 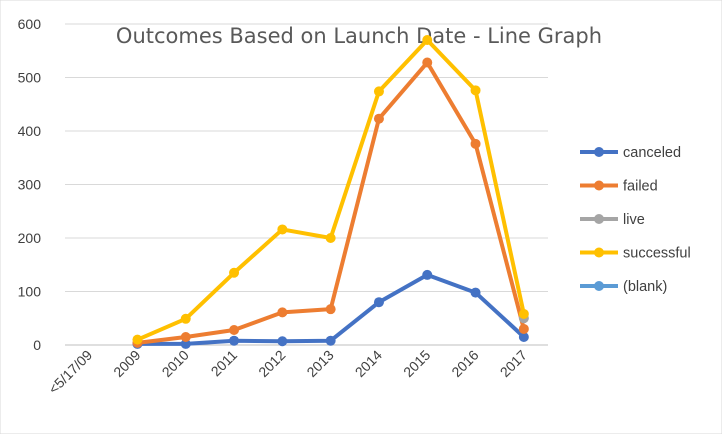 I want to click on legend: canceled failed live successful (blank), so click(x=635, y=220).